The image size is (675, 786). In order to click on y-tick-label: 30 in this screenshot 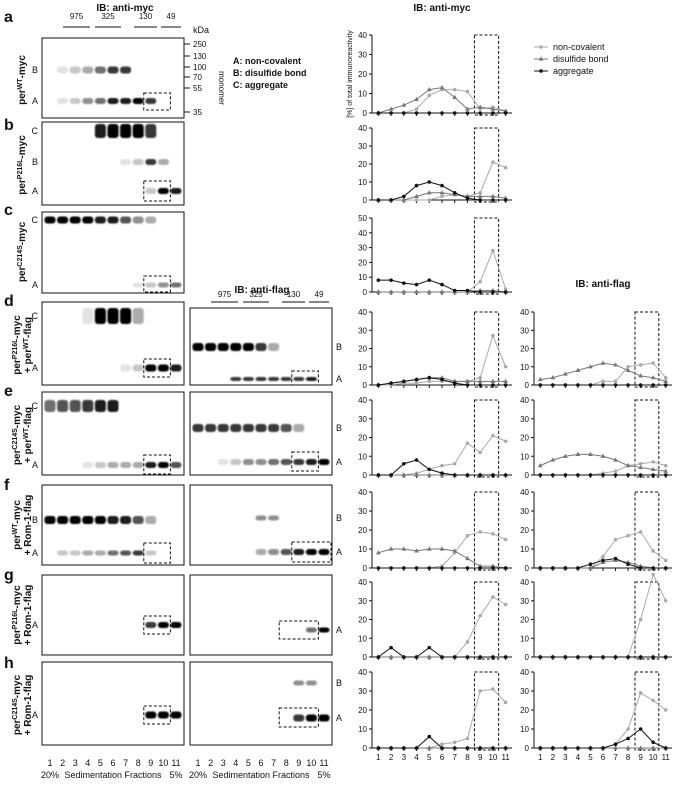, I will do `click(362, 248)`.